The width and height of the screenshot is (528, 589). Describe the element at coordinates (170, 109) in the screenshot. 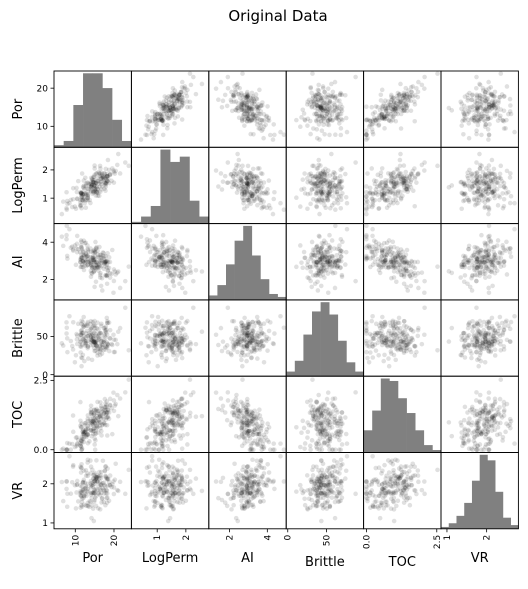

I see `cell-Por-vs-LogPerm` at that location.